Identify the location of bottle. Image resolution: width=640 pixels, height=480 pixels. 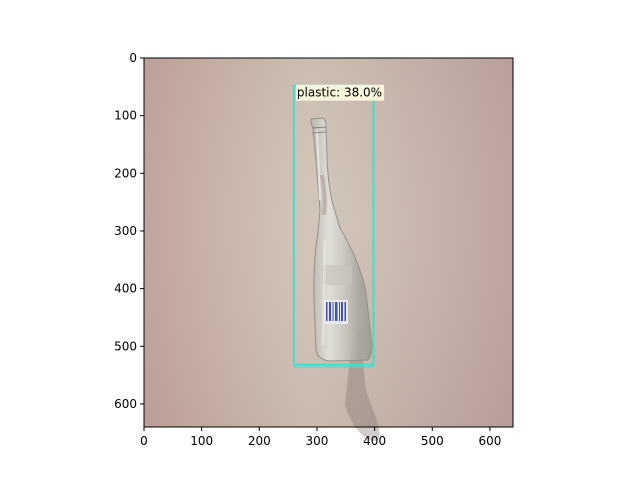
(341, 239).